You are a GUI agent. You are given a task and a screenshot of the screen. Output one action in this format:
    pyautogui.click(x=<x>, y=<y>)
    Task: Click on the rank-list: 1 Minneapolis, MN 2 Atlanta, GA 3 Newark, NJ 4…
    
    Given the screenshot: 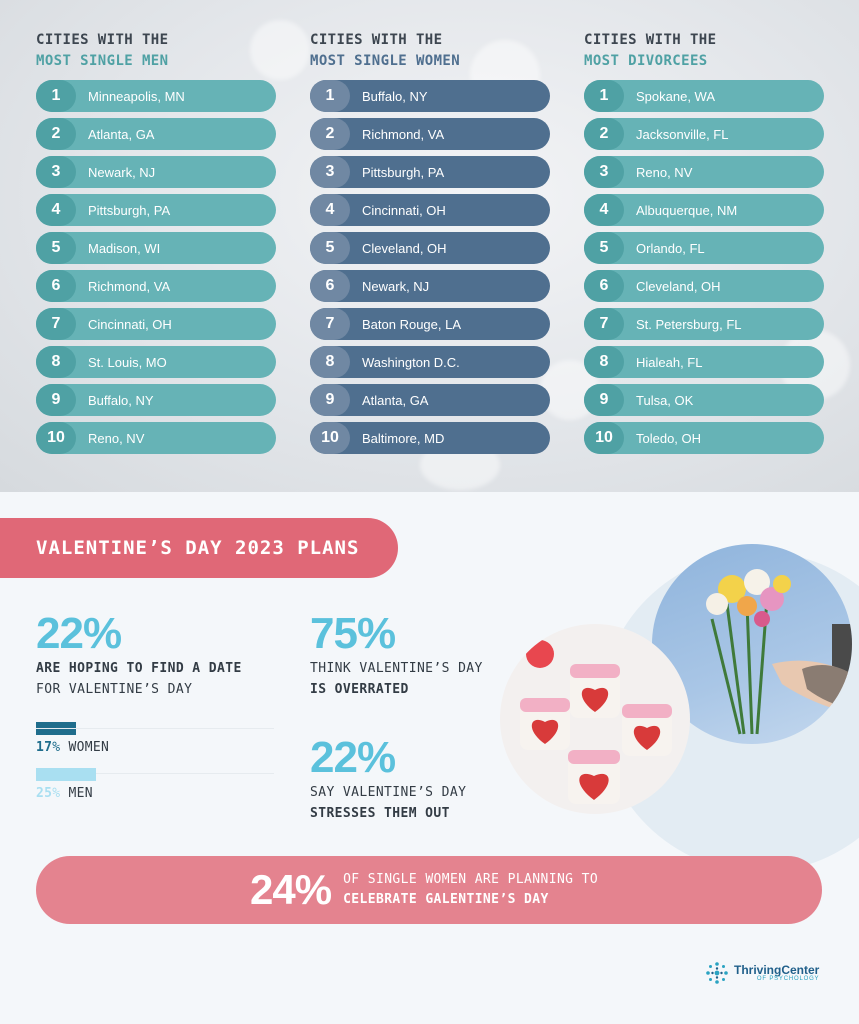 What is the action you would take?
    pyautogui.click(x=156, y=267)
    